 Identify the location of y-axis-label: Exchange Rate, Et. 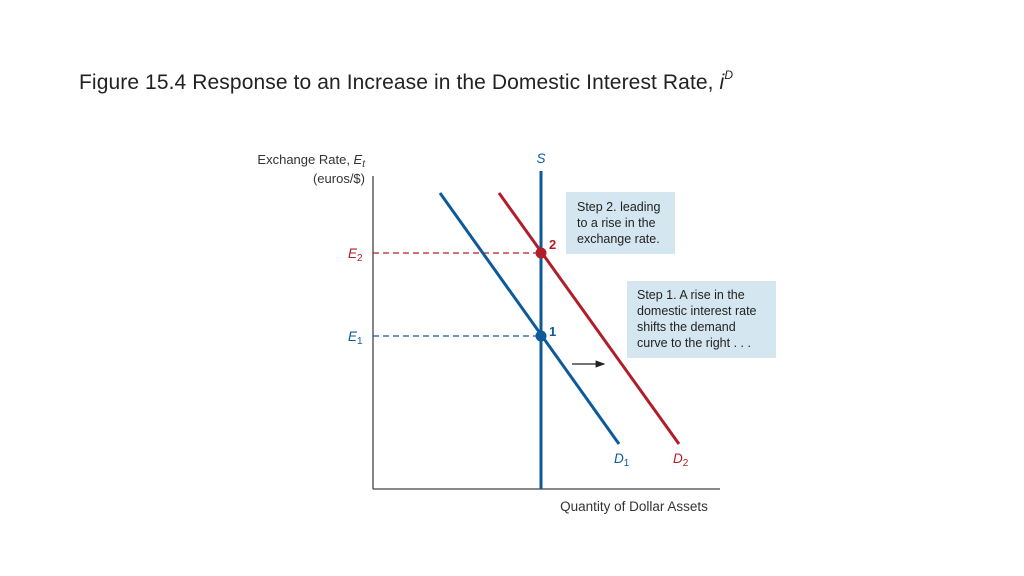
(311, 161).